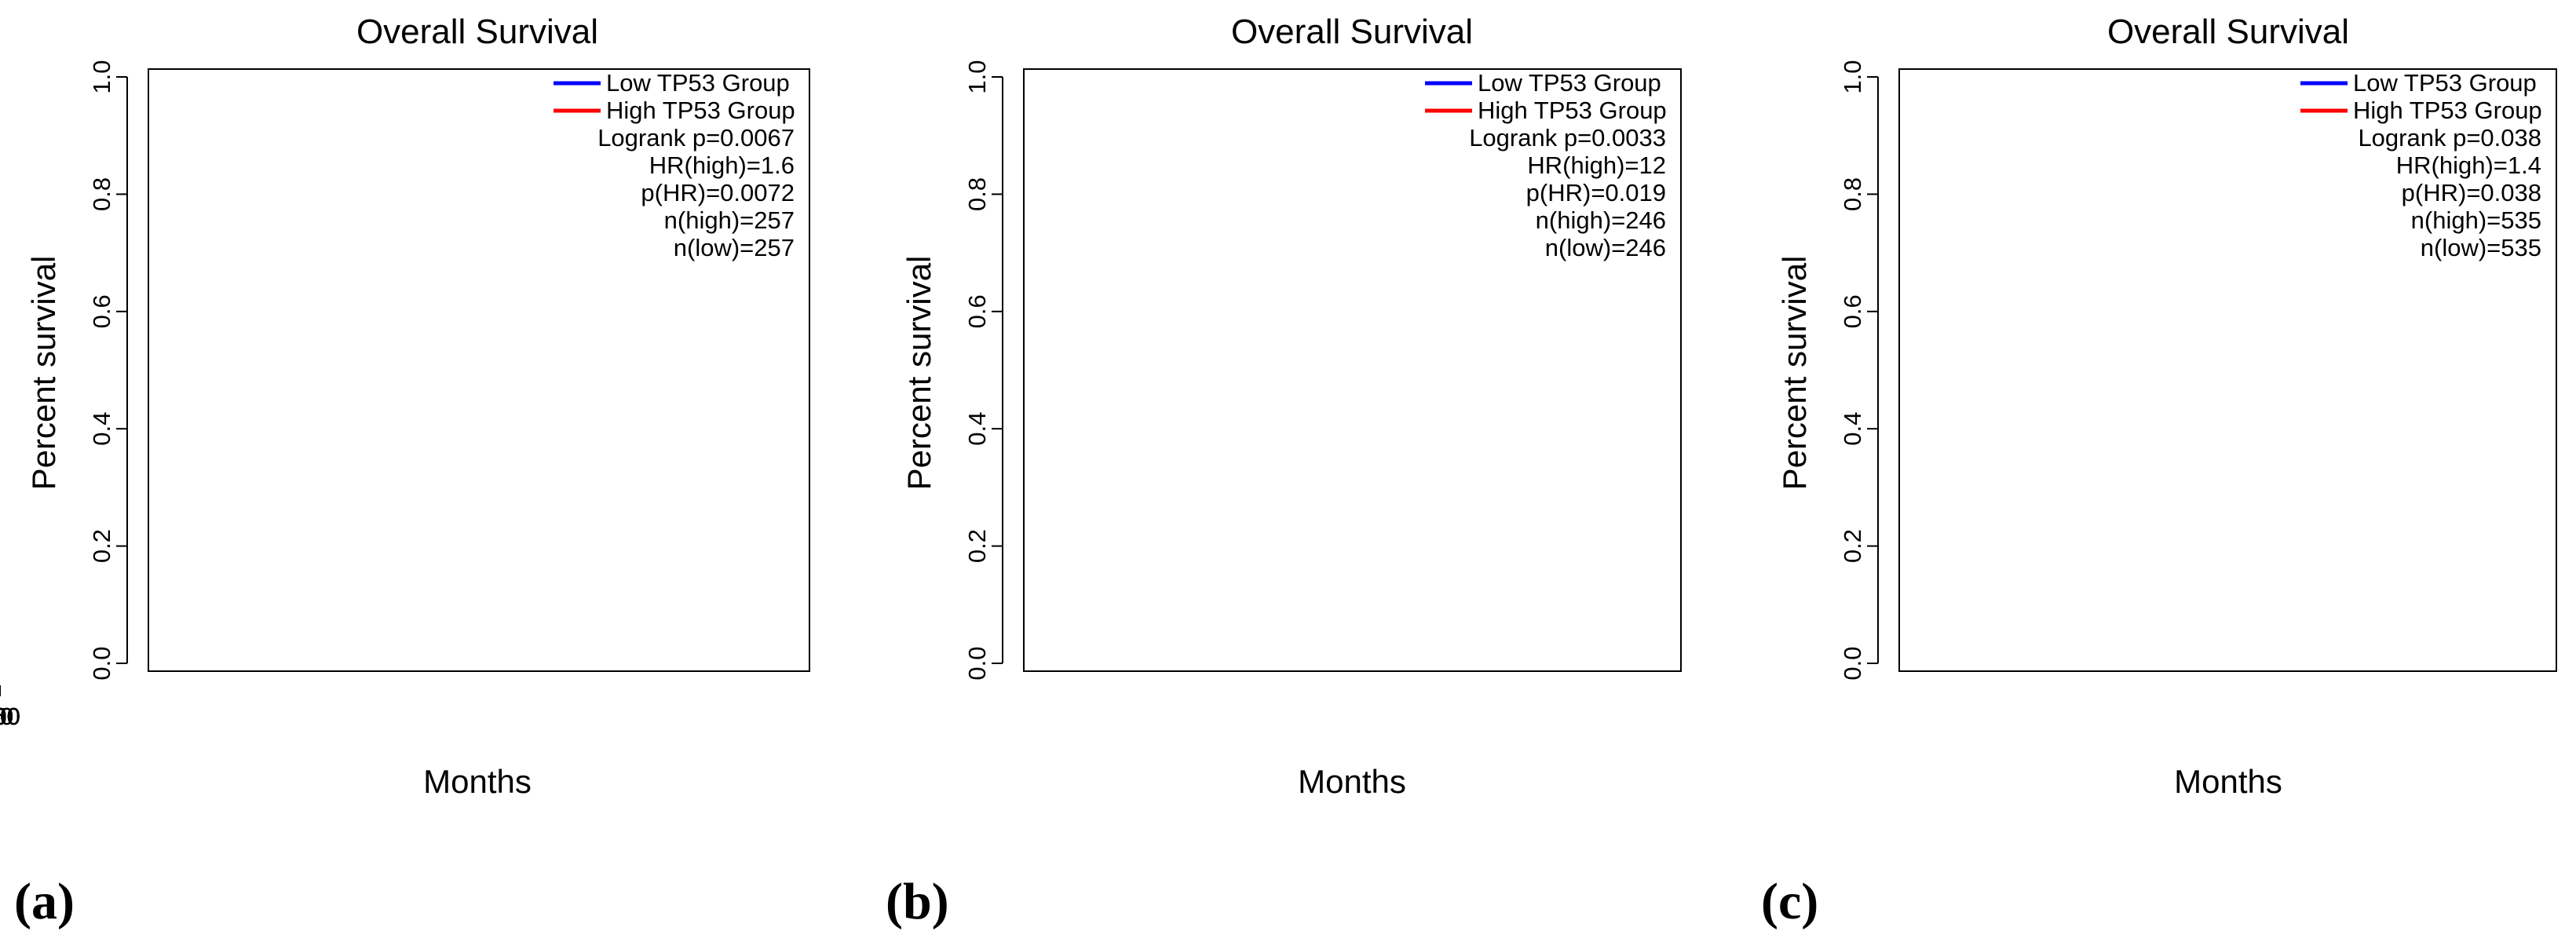 This screenshot has width=2576, height=942. I want to click on stat-label: Logrank p=0.0033, so click(1567, 138).